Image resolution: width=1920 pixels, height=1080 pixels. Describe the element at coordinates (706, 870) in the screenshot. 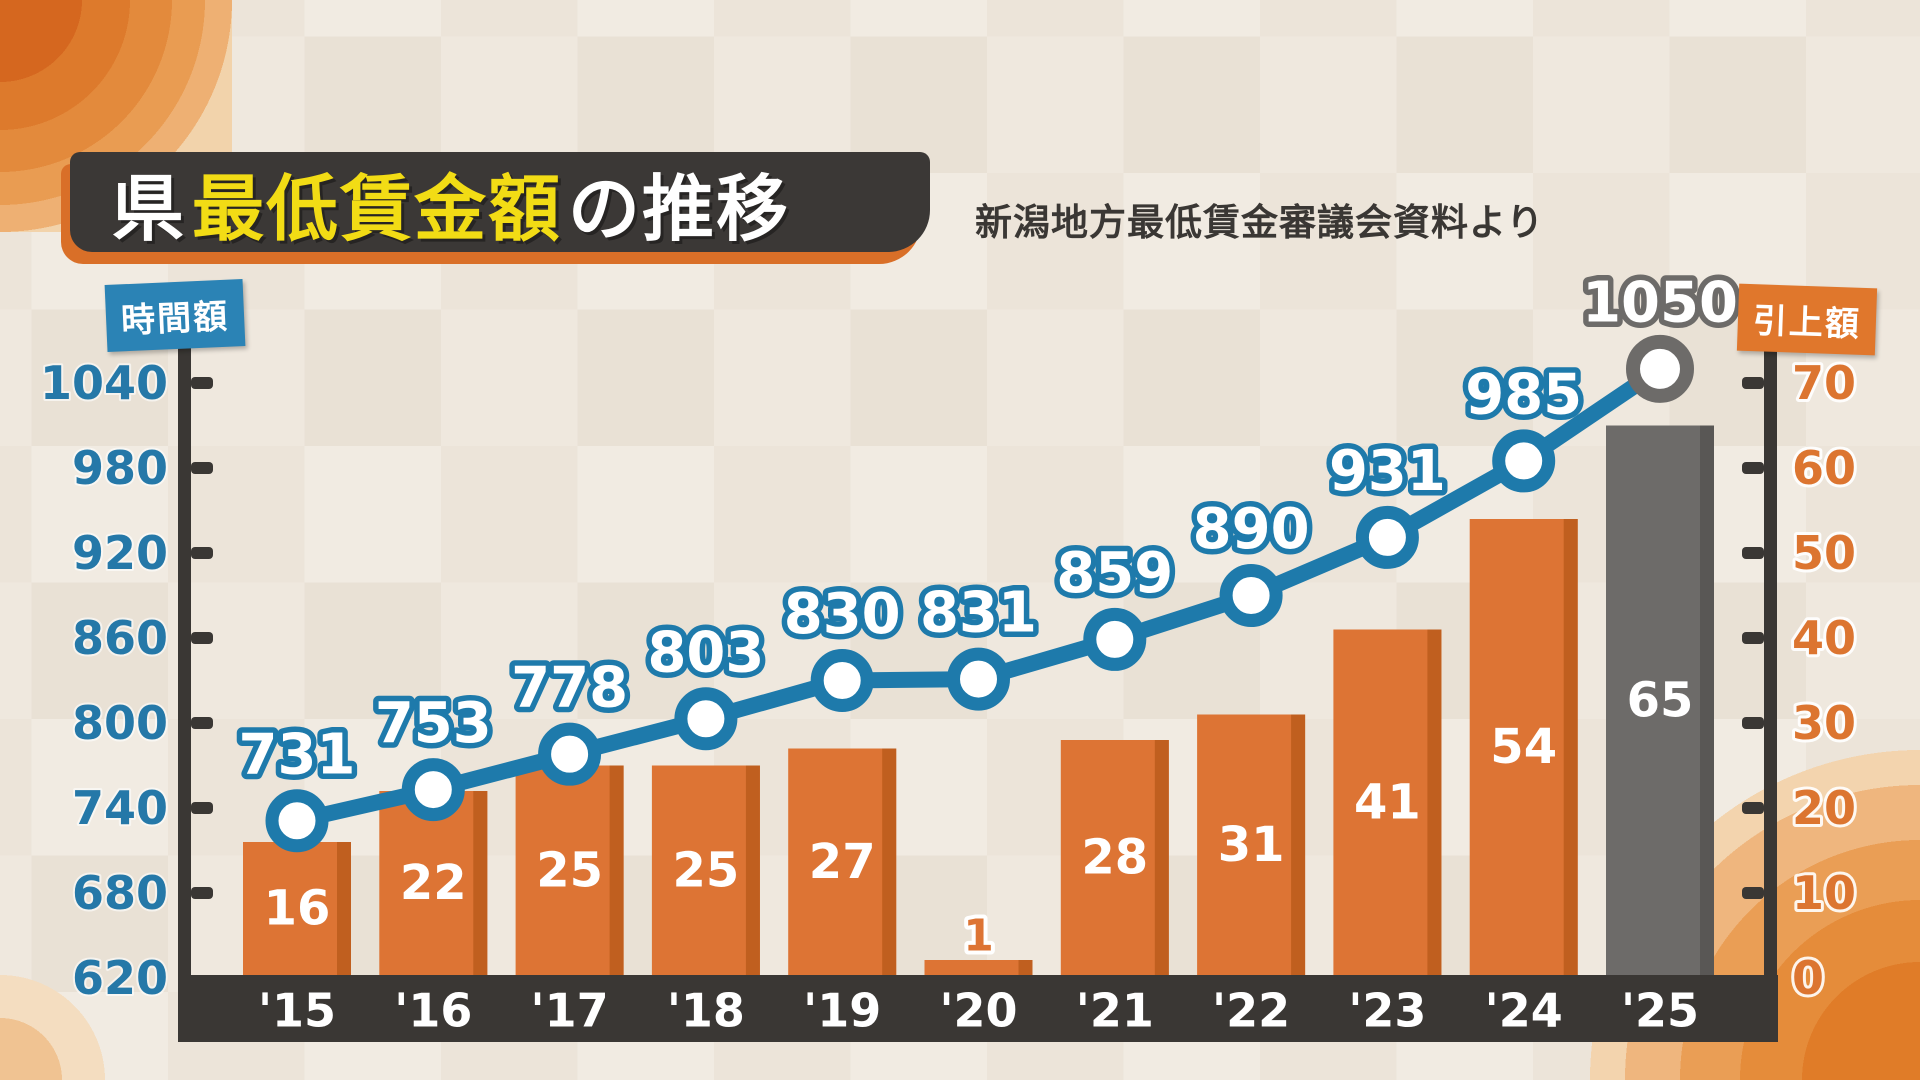

I see `bar-value-label: 25` at that location.